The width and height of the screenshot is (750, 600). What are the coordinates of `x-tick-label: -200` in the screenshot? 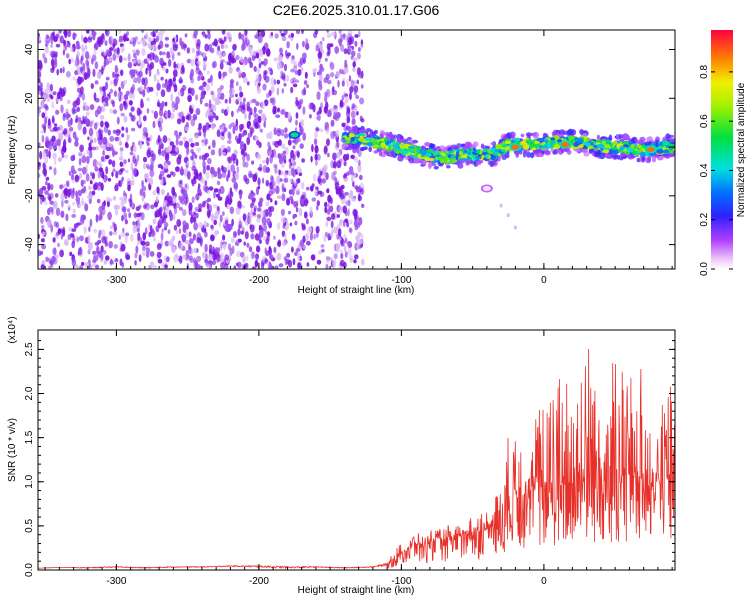 It's located at (259, 581).